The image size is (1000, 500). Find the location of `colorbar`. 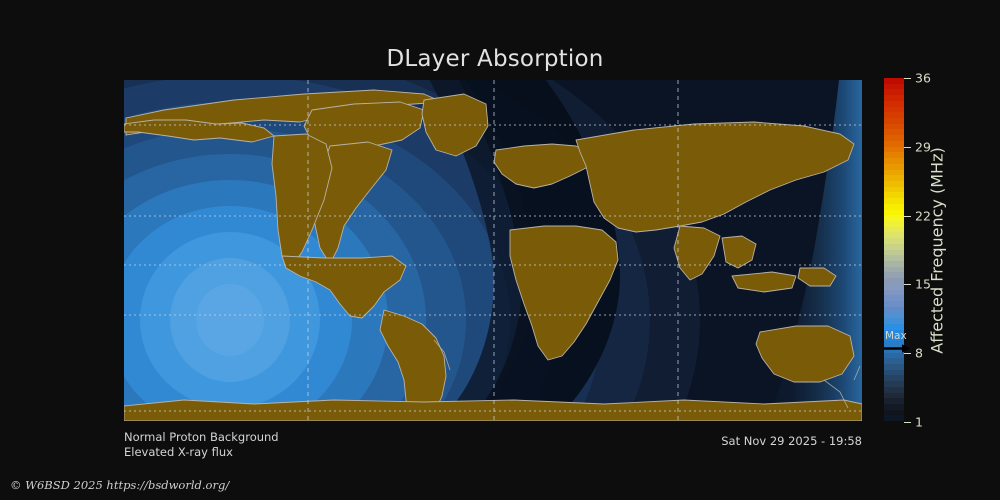

colorbar is located at coordinates (894, 250).